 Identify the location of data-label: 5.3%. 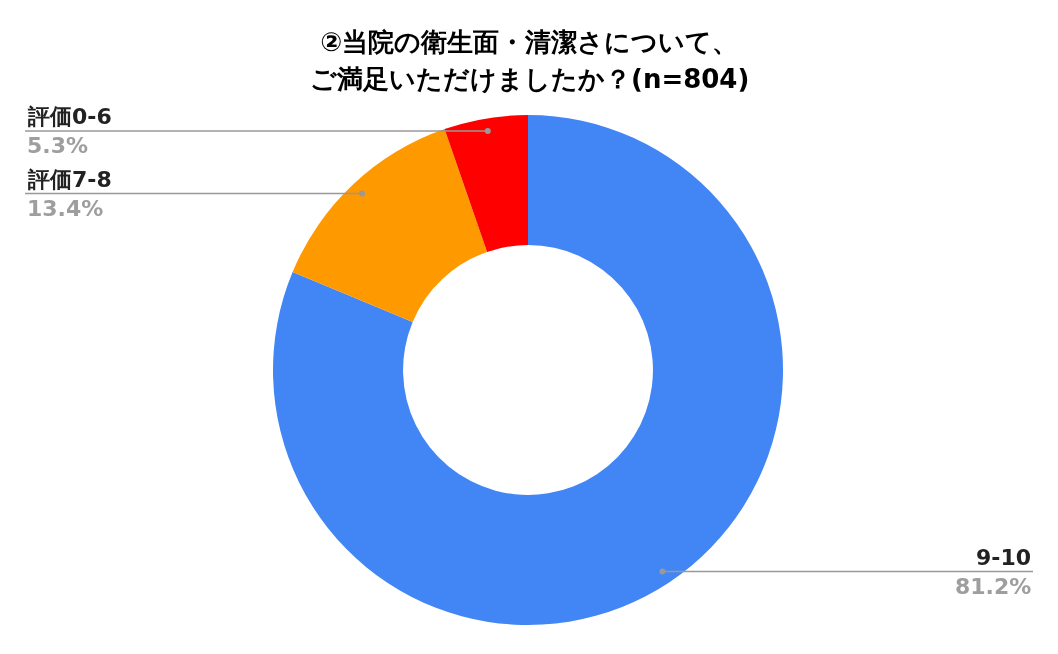
(58, 145).